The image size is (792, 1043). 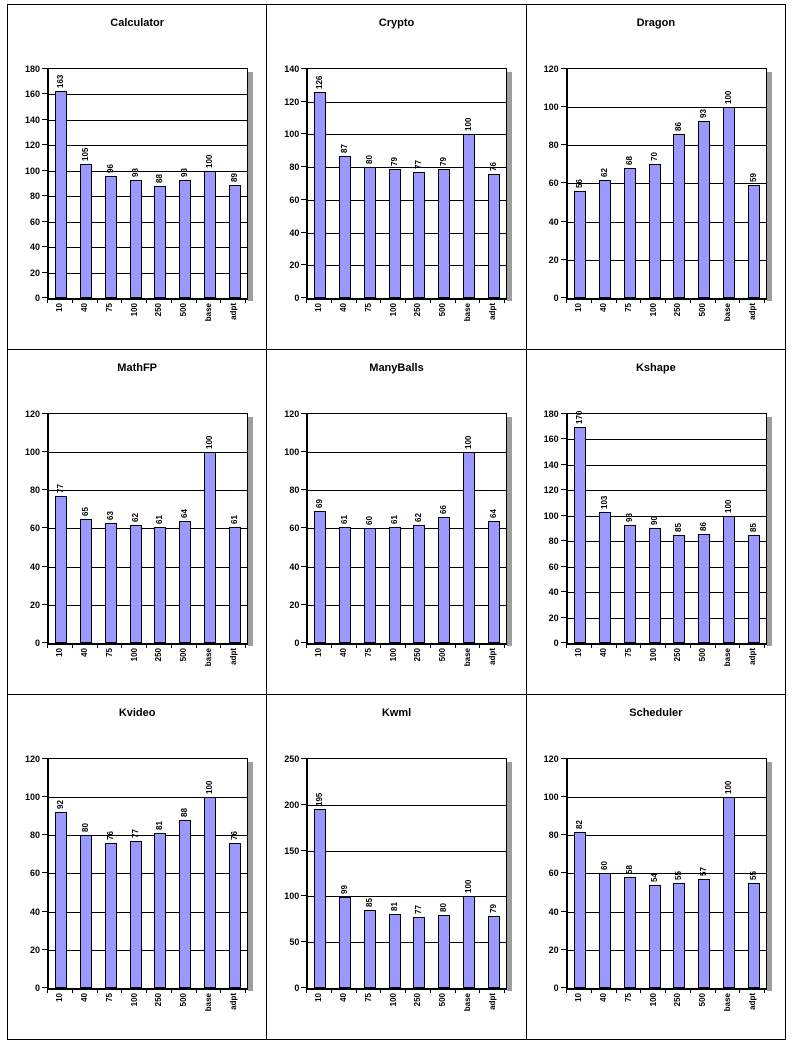 I want to click on bar-value-label: 89, so click(x=234, y=177).